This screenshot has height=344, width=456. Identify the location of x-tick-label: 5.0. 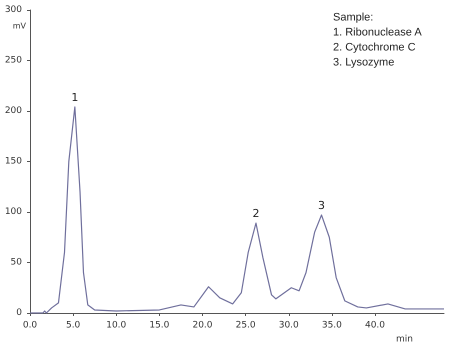
(73, 325).